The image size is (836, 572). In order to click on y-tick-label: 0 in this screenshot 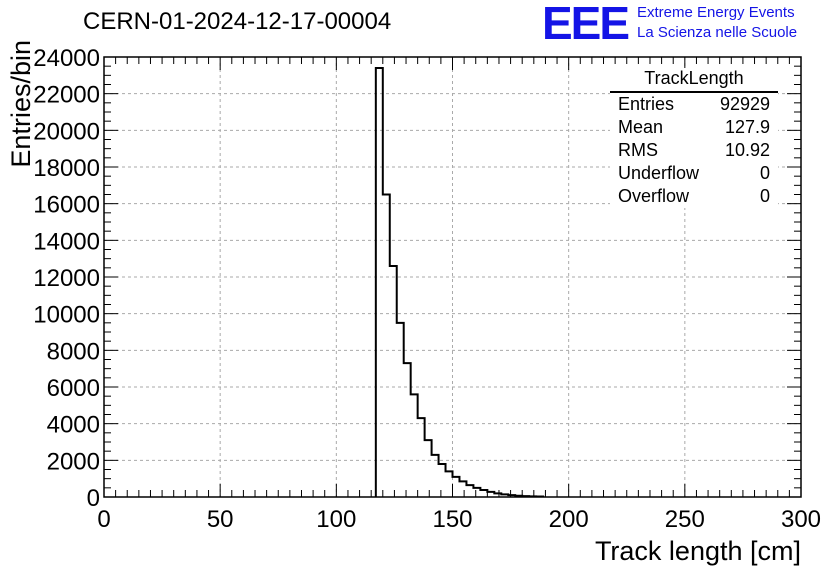, I will do `click(93, 498)`.